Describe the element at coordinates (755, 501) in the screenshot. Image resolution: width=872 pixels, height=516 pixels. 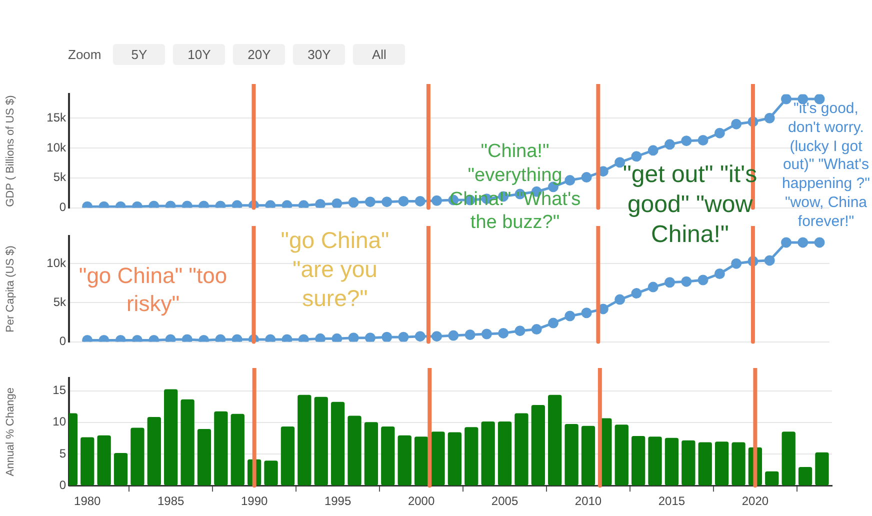
I see `x-tick-label: 2020` at that location.